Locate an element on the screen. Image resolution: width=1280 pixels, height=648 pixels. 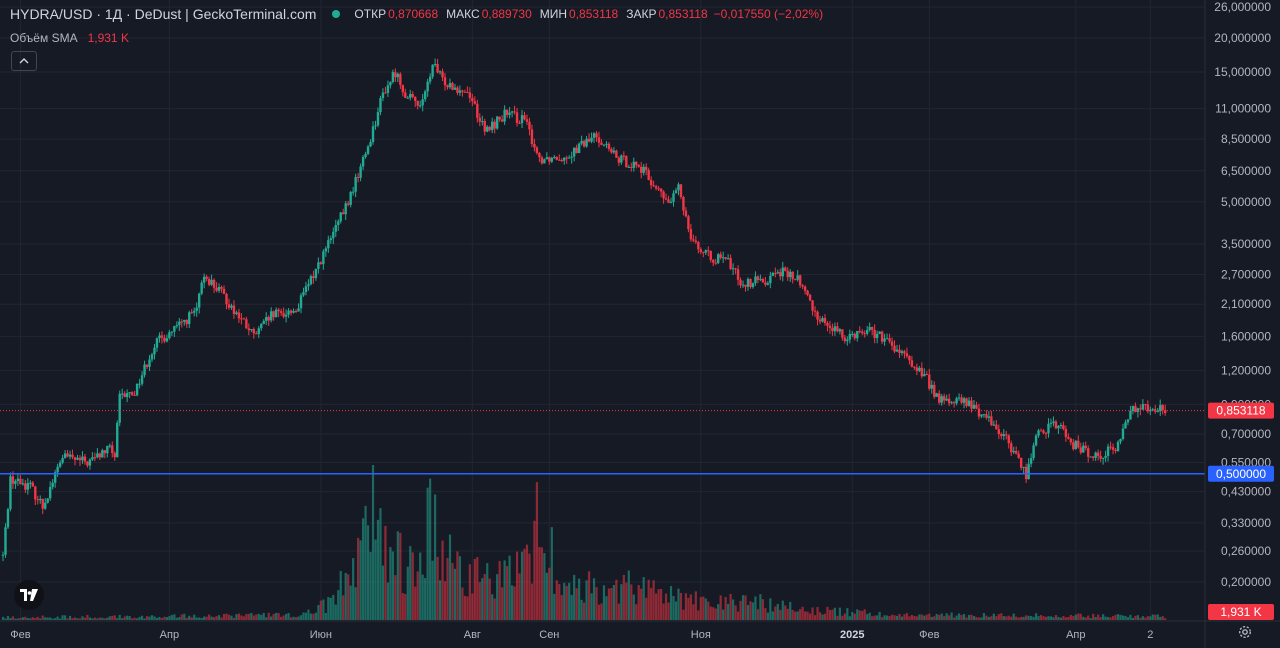
market-status-dot is located at coordinates (336, 14).